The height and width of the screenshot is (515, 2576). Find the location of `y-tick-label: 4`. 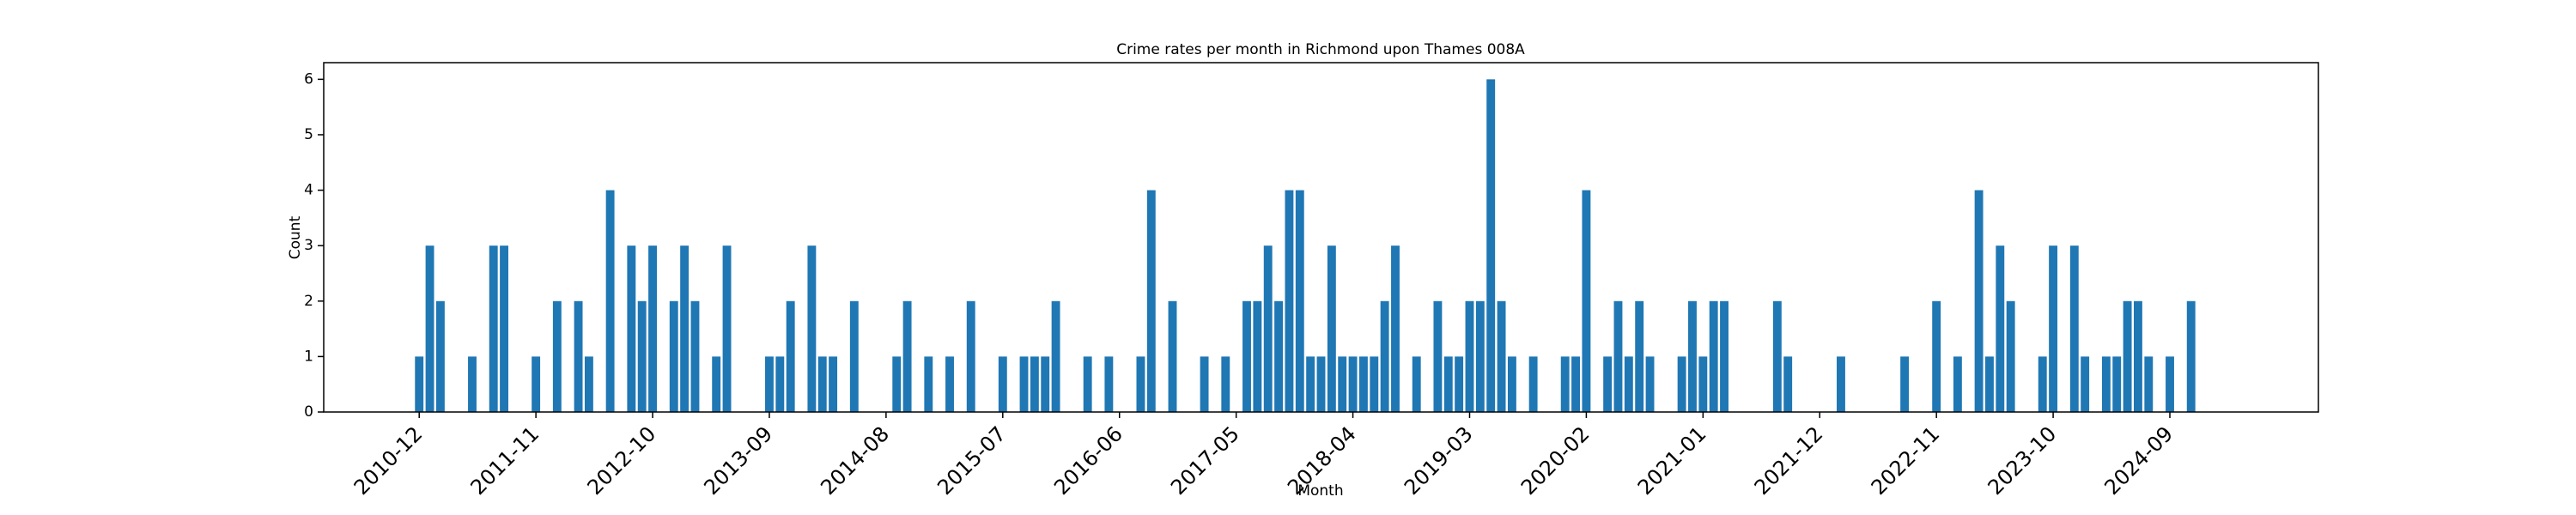

y-tick-label: 4 is located at coordinates (308, 190).